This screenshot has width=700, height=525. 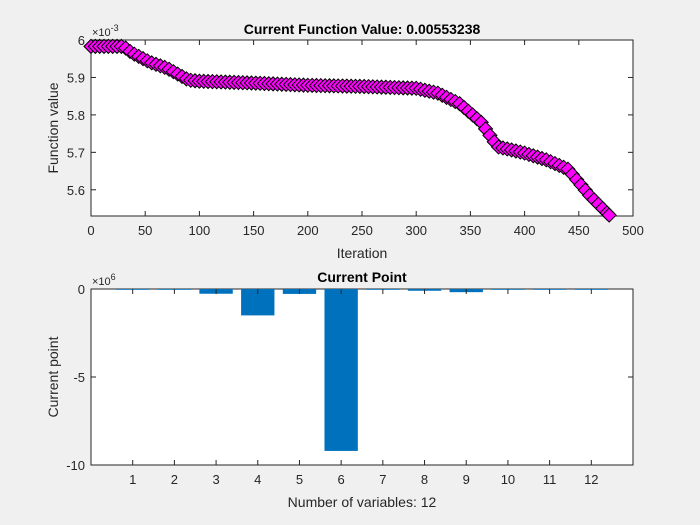 What do you see at coordinates (76, 190) in the screenshot?
I see `plot1-y-tick-label: 5.6` at bounding box center [76, 190].